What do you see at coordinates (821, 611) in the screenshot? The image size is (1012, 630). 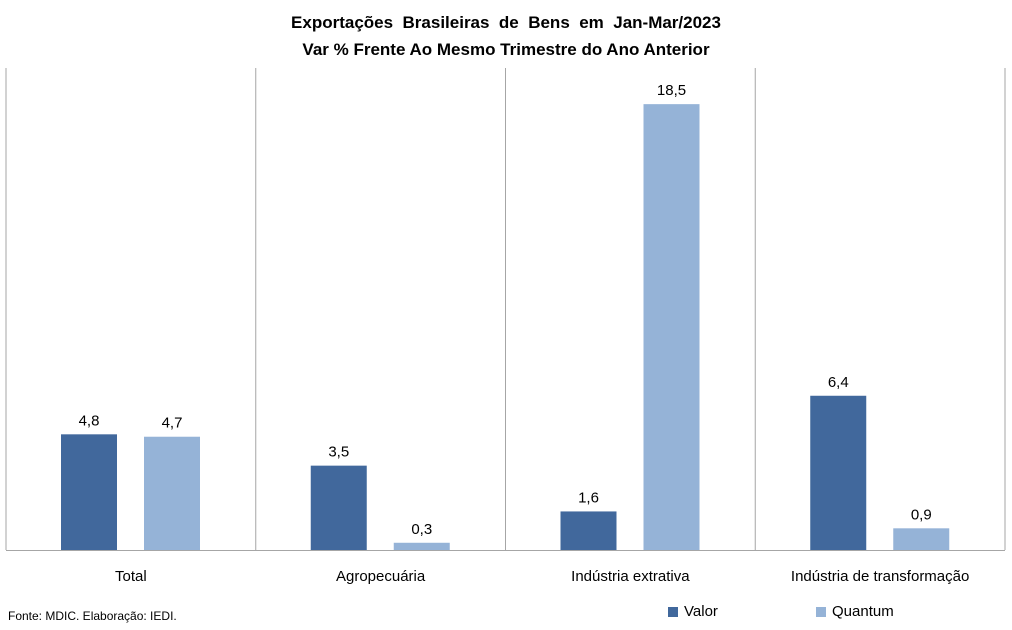 I see `legend-swatch-quantum` at bounding box center [821, 611].